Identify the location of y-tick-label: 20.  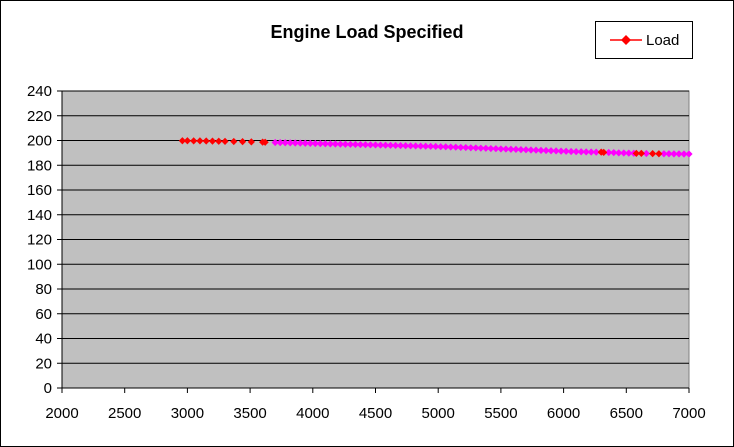
(43, 363).